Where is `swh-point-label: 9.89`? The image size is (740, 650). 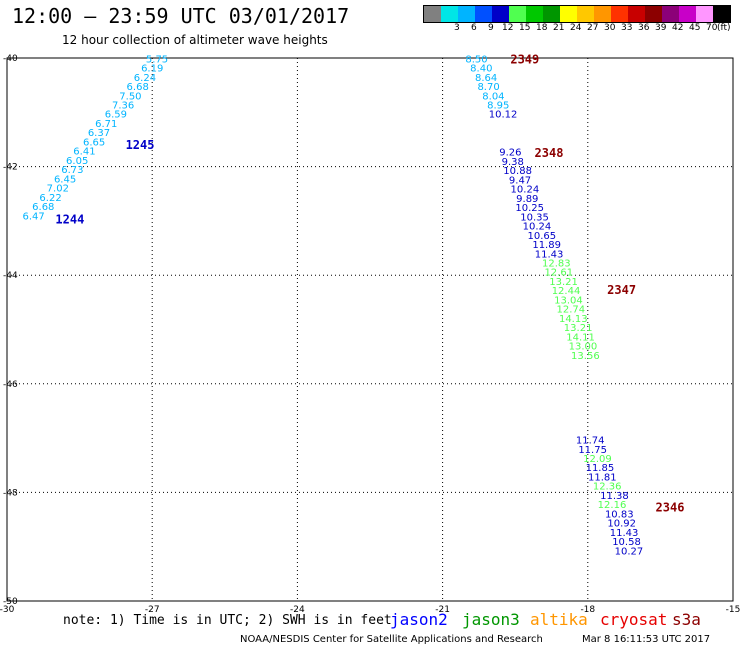 swh-point-label: 9.89 is located at coordinates (527, 199).